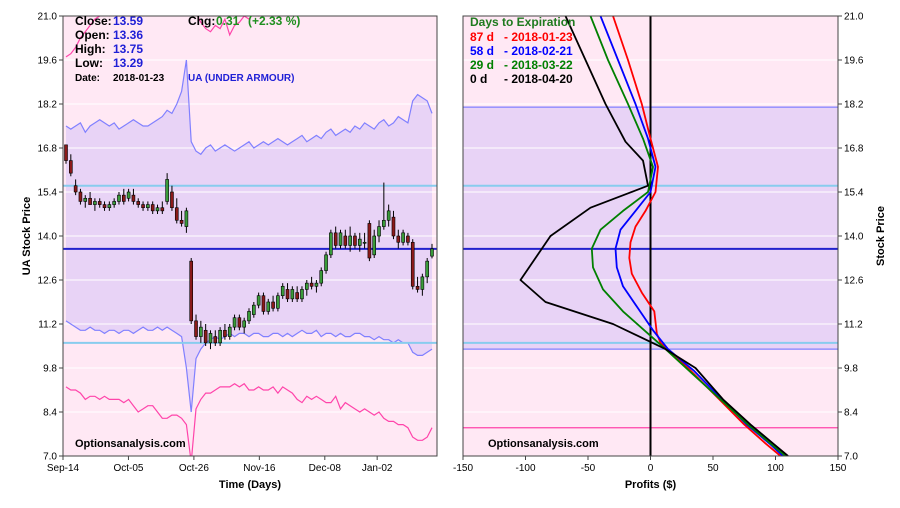  Describe the element at coordinates (48, 237) in the screenshot. I see `y-tick-label: 14.0` at that location.